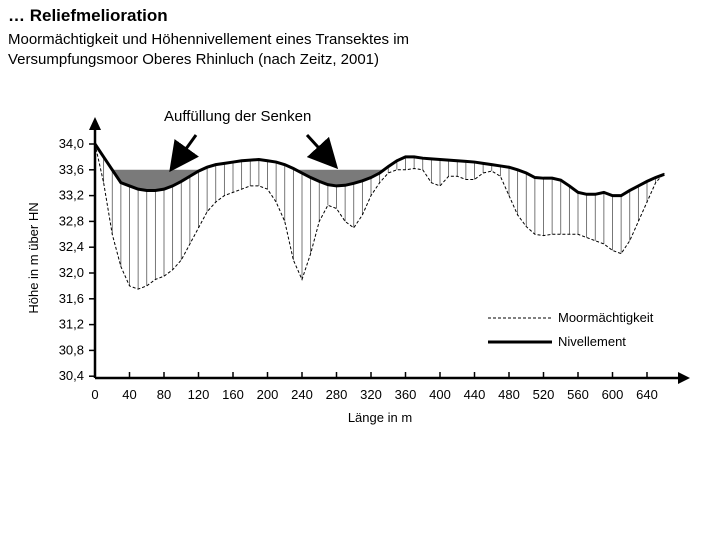  Describe the element at coordinates (406, 394) in the screenshot. I see `x-tick-label: 360` at that location.